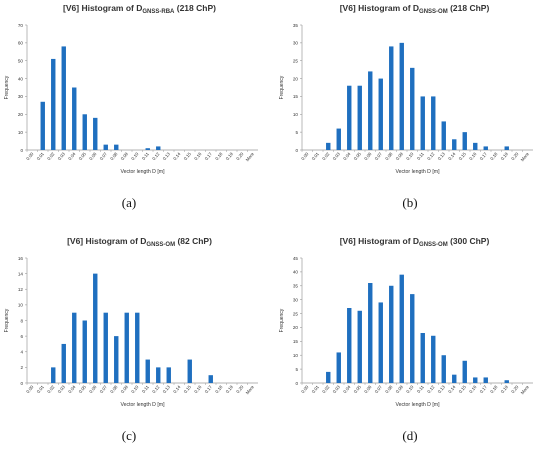 The image size is (550, 449). Describe the element at coordinates (158, 12) in the screenshot. I see `chart-title-subscript: GNSS-RBA` at that location.